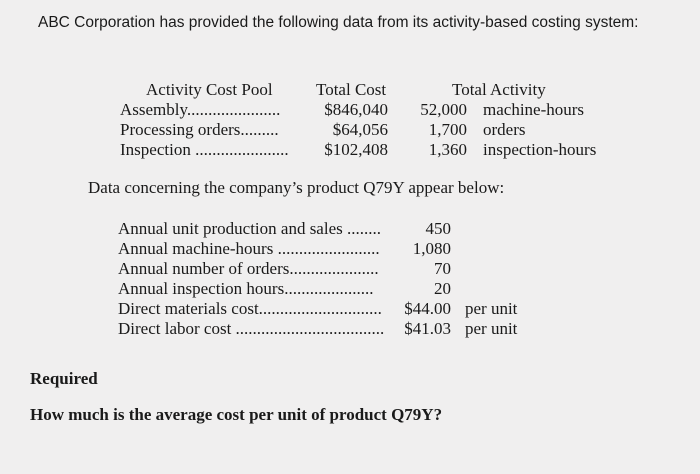 The image size is (700, 474). I want to click on product-value: 70, so click(442, 268).